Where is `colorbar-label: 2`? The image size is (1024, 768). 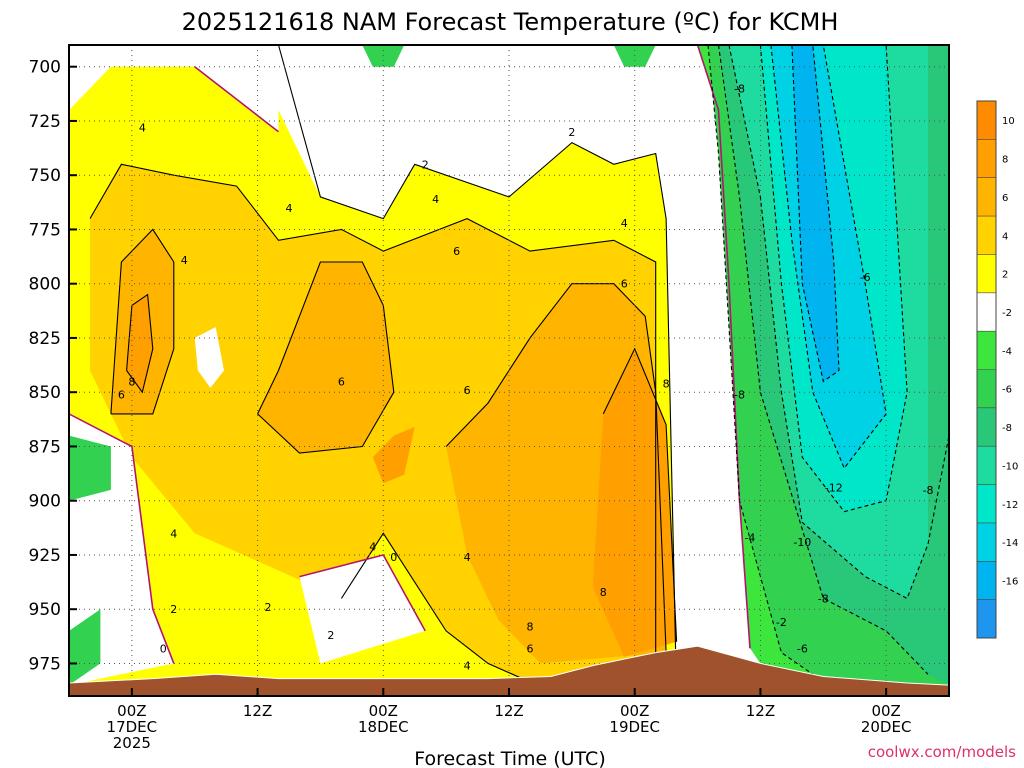
colorbar-label: 2 is located at coordinates (1005, 275).